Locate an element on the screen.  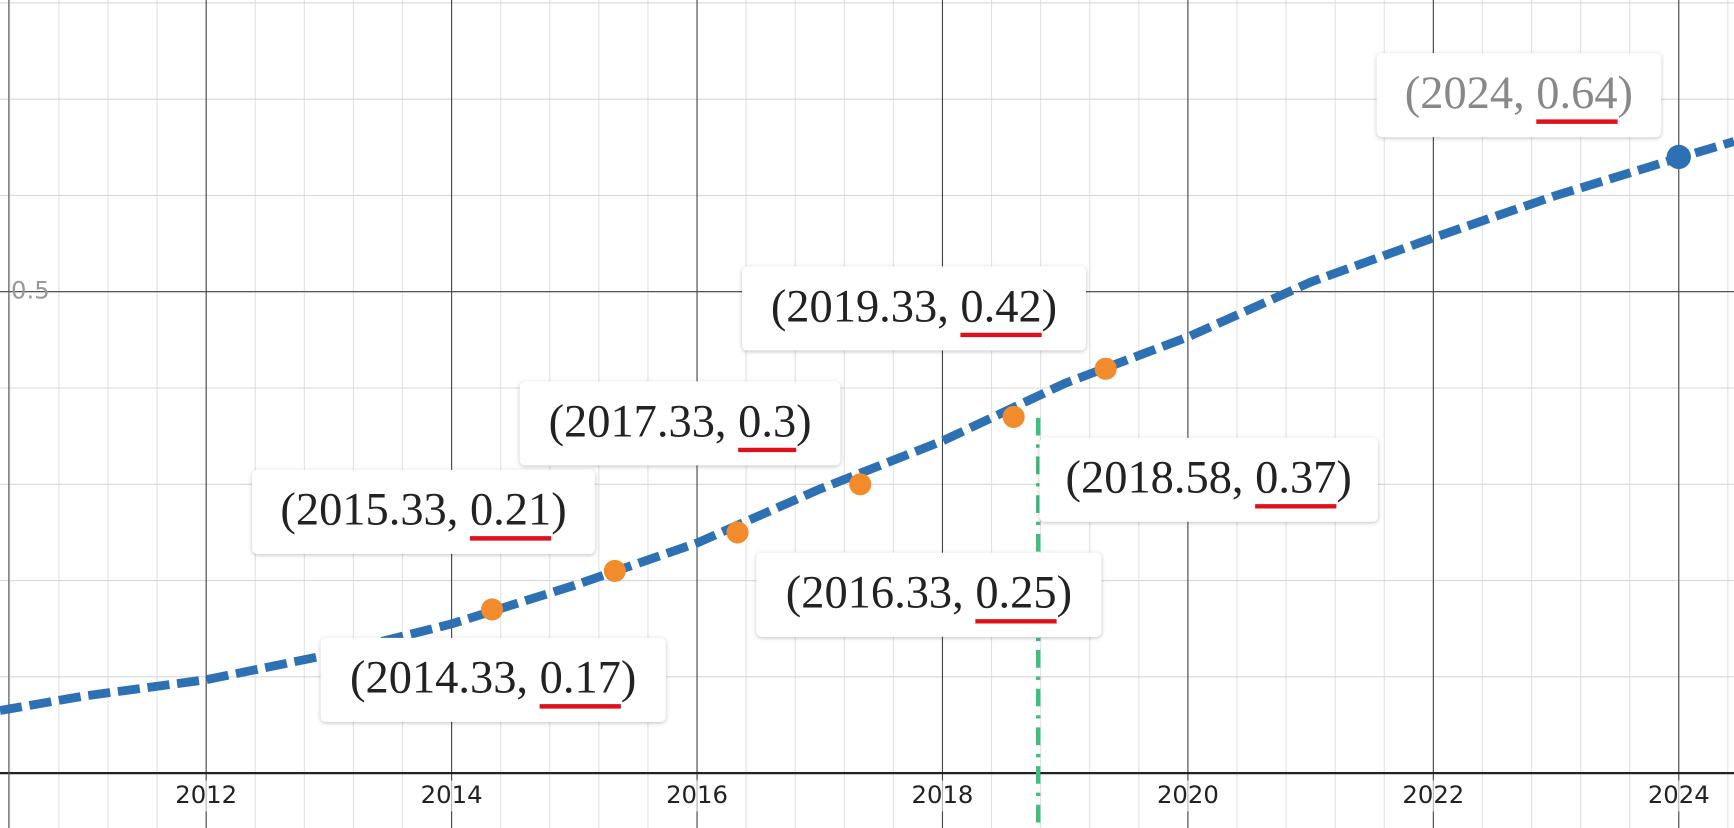
x-tick-label: 2024 is located at coordinates (1679, 794).